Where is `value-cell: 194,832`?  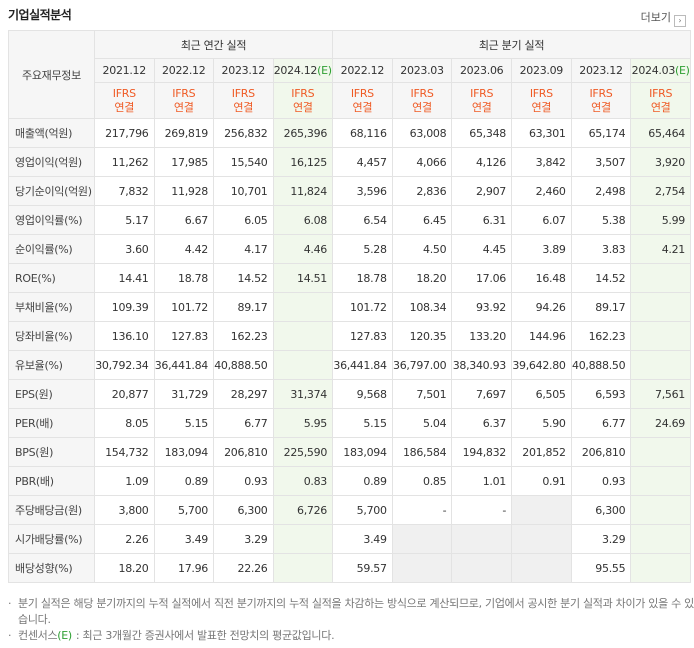
value-cell: 194,832 is located at coordinates (481, 452).